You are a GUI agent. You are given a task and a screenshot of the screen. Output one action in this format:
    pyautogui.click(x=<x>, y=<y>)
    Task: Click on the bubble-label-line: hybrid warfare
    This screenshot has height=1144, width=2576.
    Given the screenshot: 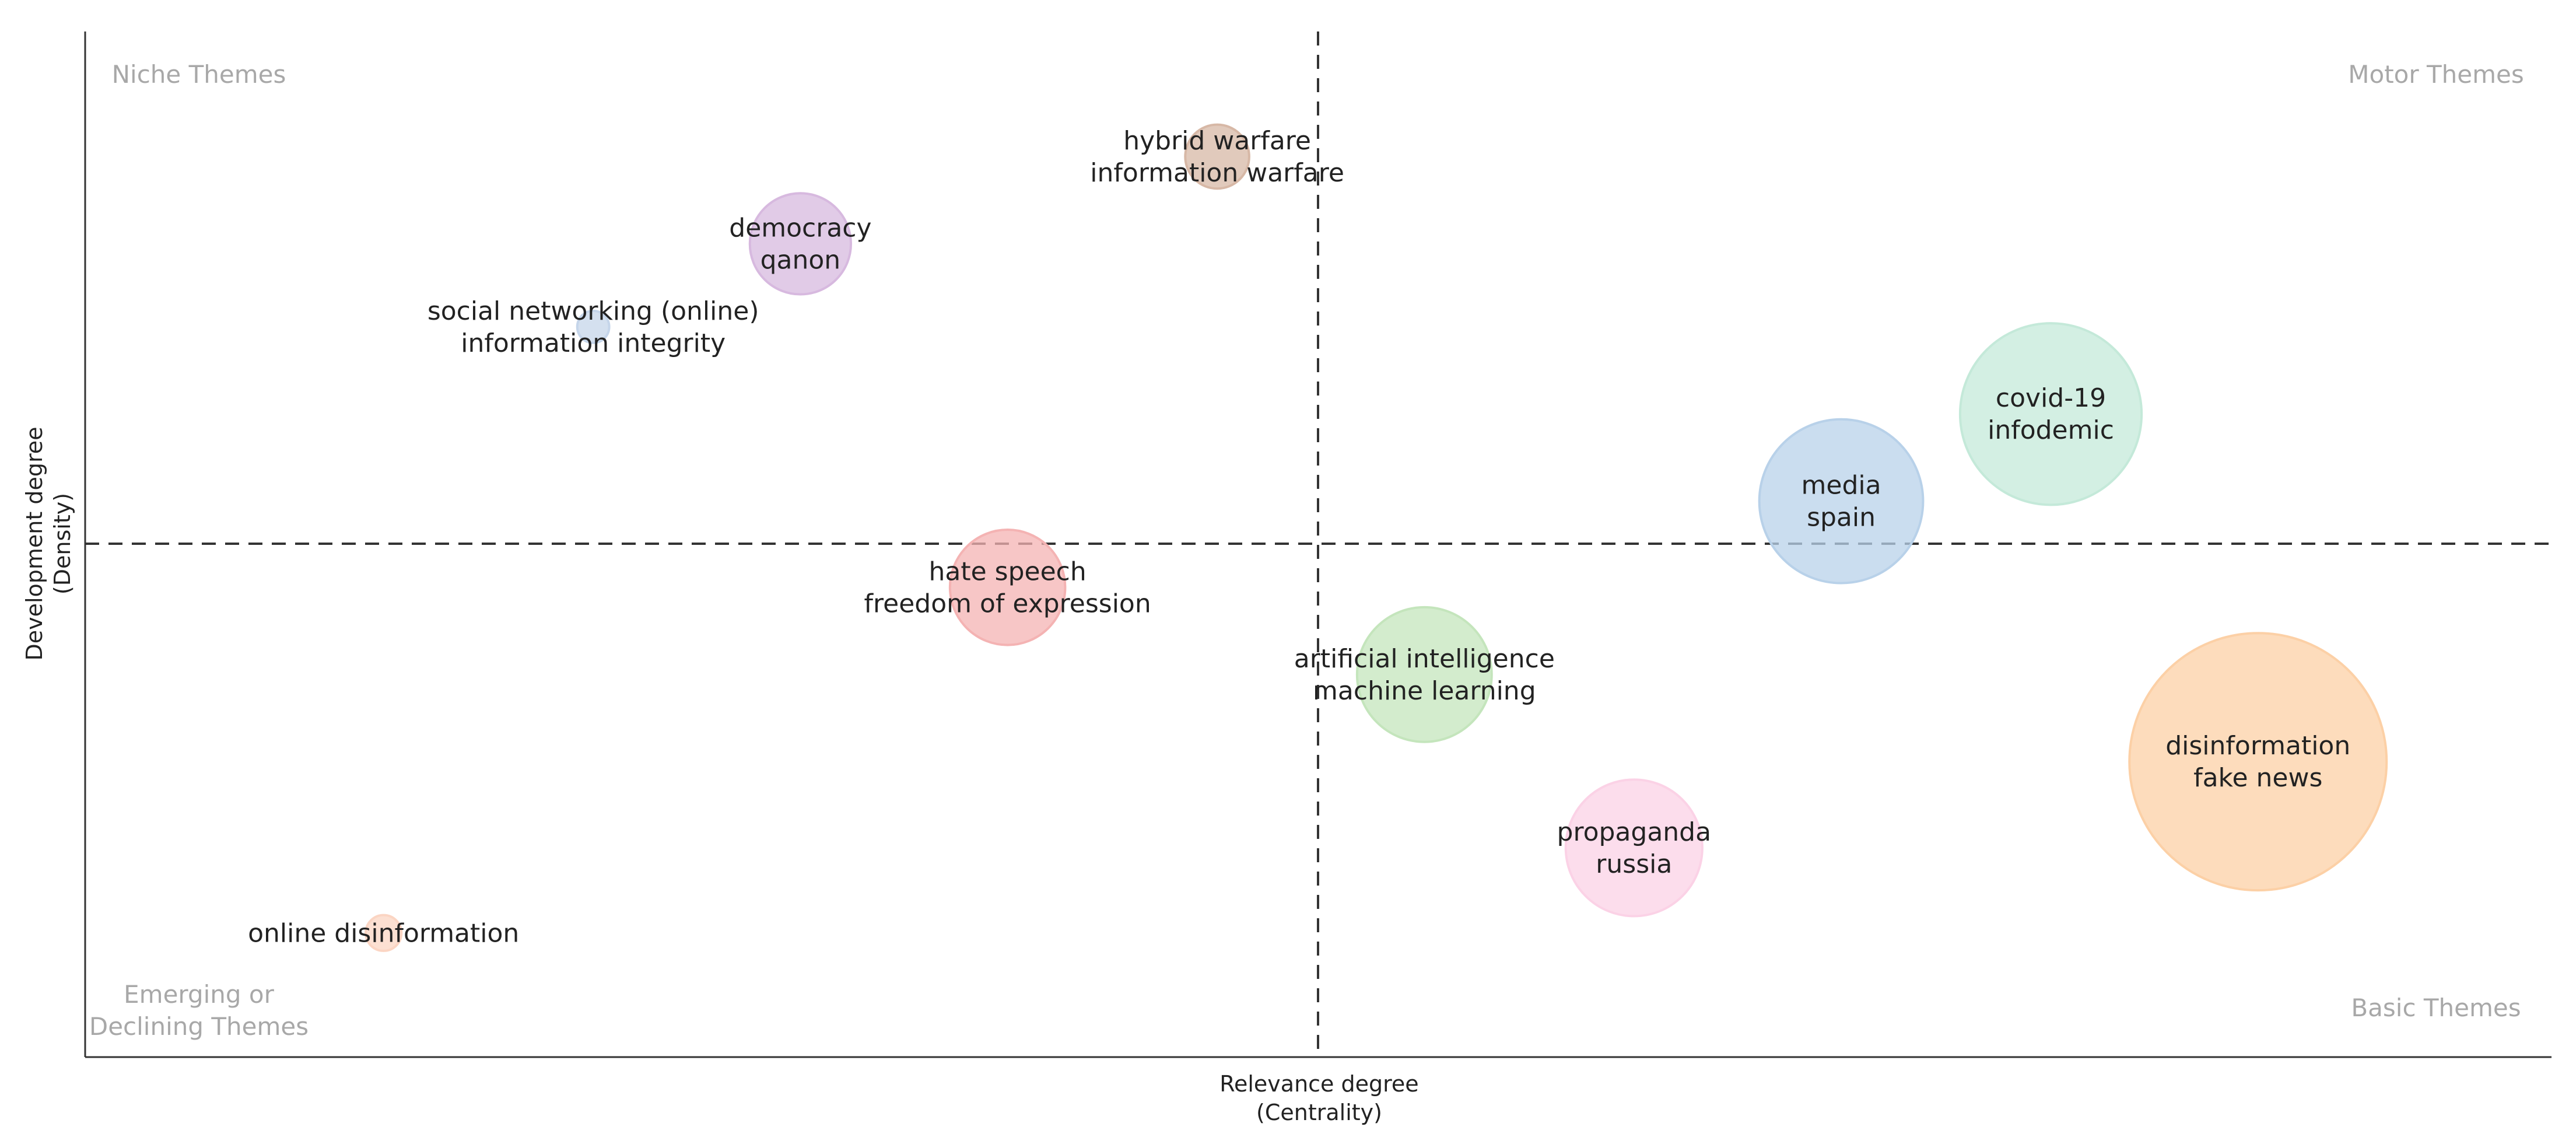 What is the action you would take?
    pyautogui.click(x=1217, y=141)
    